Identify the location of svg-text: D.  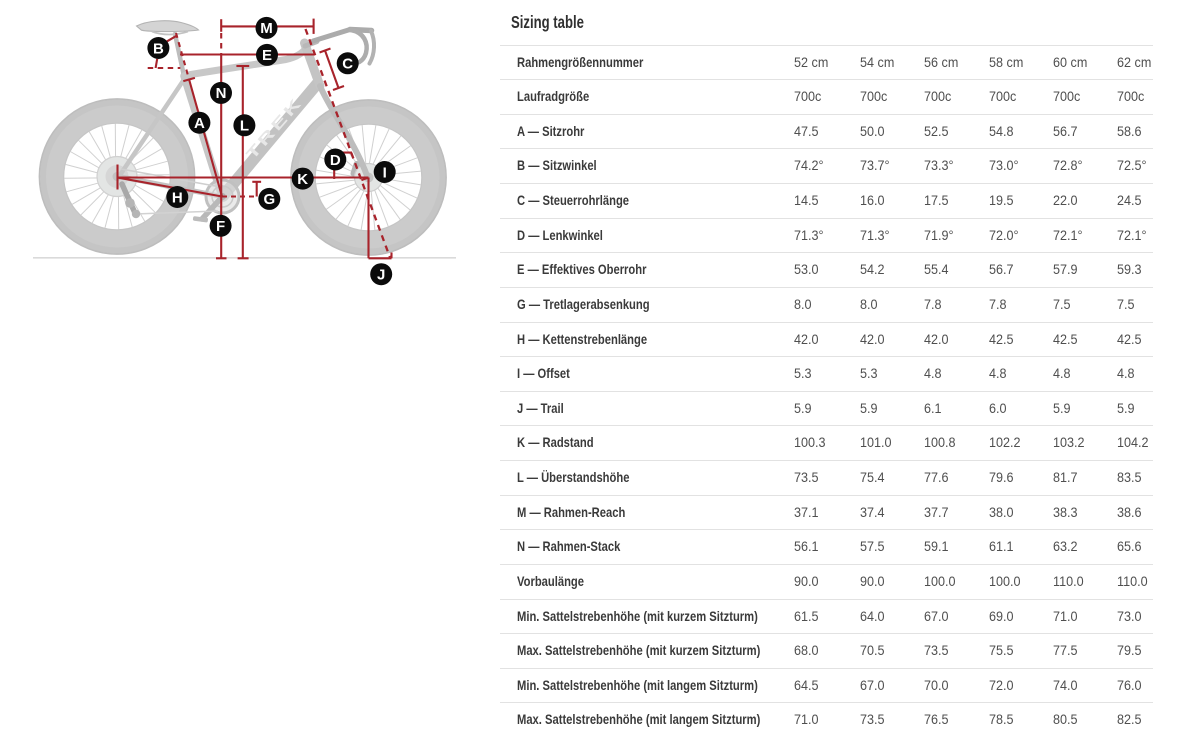
(335, 160).